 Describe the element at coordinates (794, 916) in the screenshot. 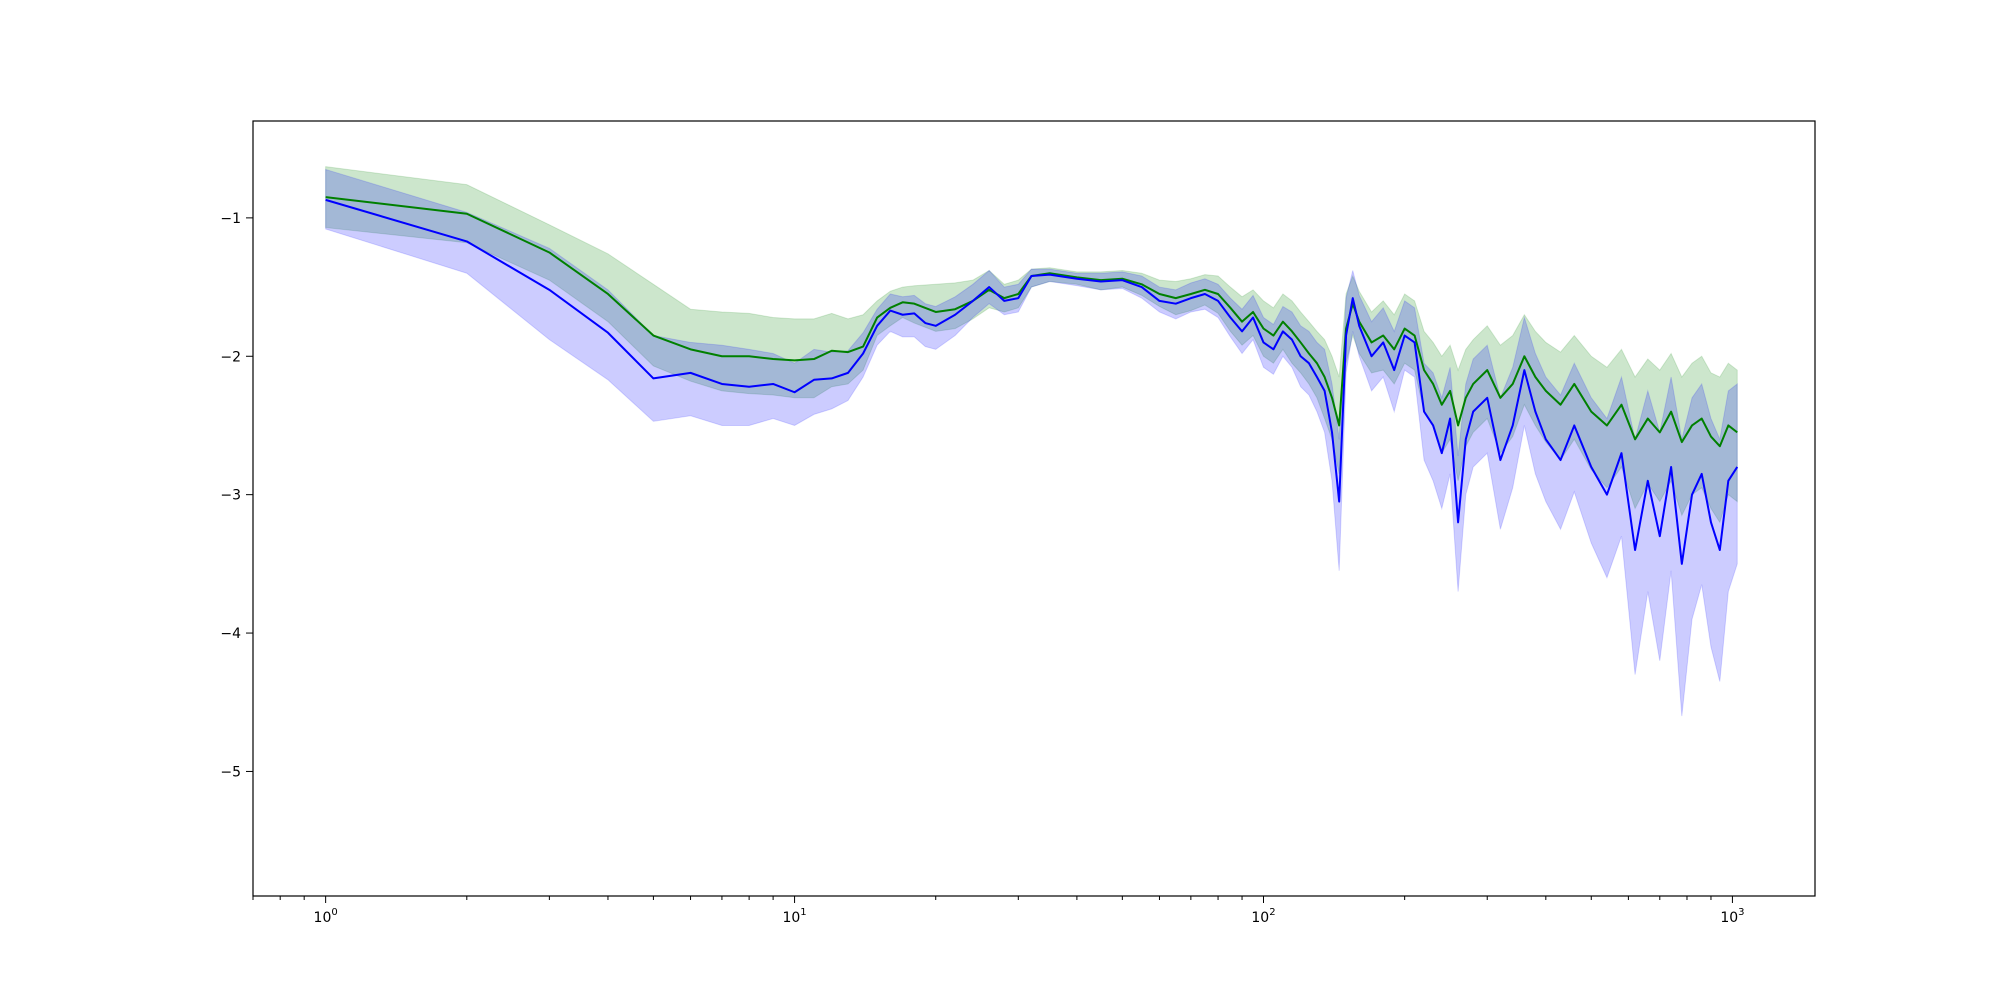

I see `x-tick-label: 10¹` at that location.